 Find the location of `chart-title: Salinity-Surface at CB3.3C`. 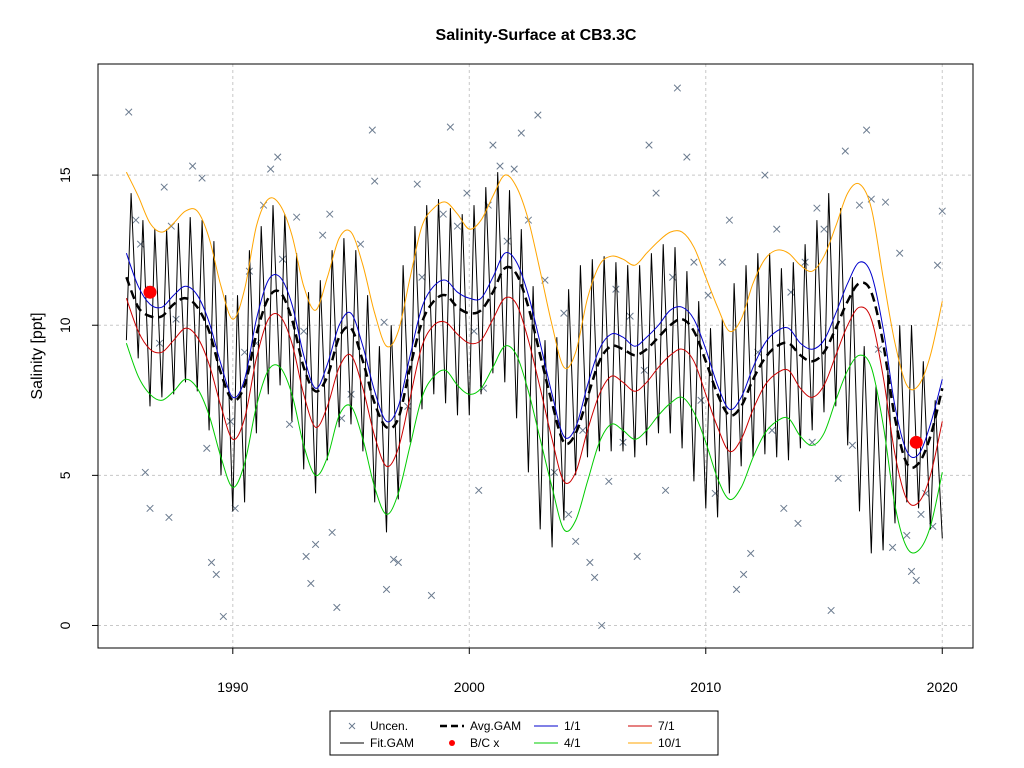

chart-title: Salinity-Surface at CB3.3C is located at coordinates (536, 35).